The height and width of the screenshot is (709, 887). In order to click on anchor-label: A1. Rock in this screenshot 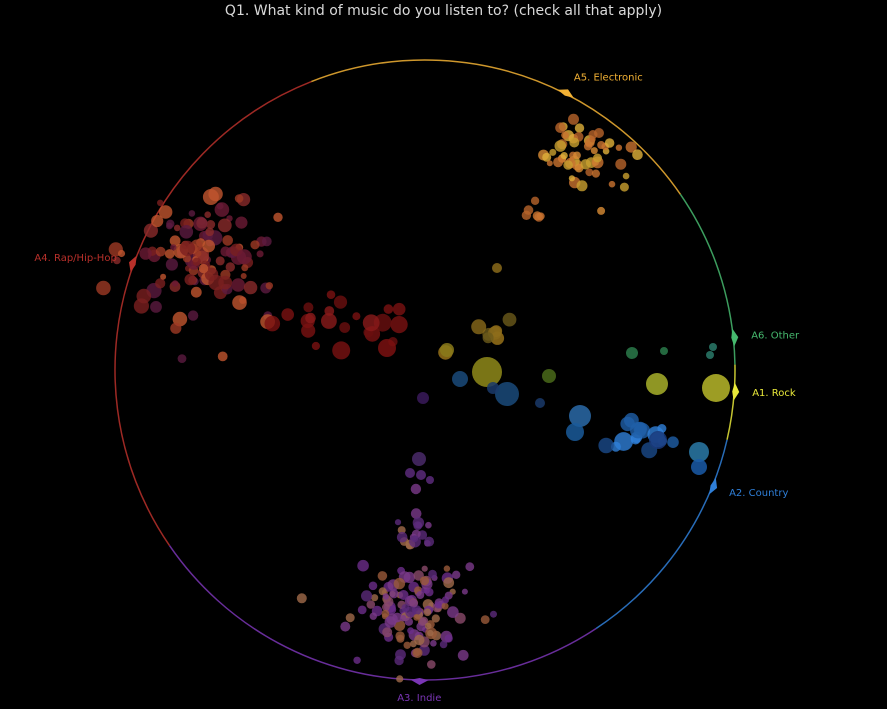, I will do `click(774, 393)`.